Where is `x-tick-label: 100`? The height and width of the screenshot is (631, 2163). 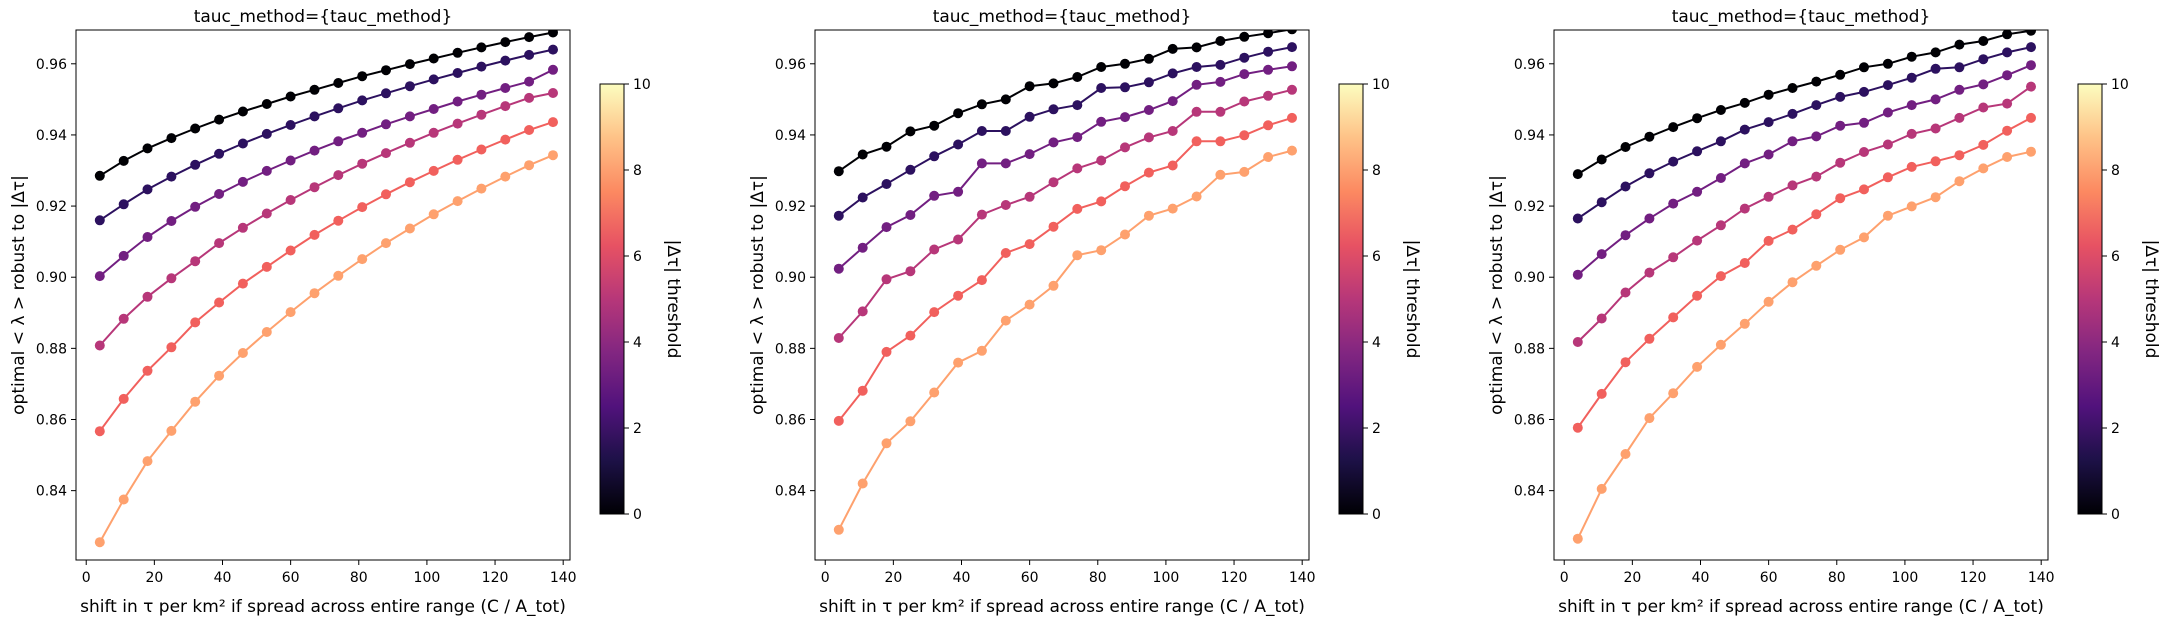 x-tick-label: 100 is located at coordinates (427, 578).